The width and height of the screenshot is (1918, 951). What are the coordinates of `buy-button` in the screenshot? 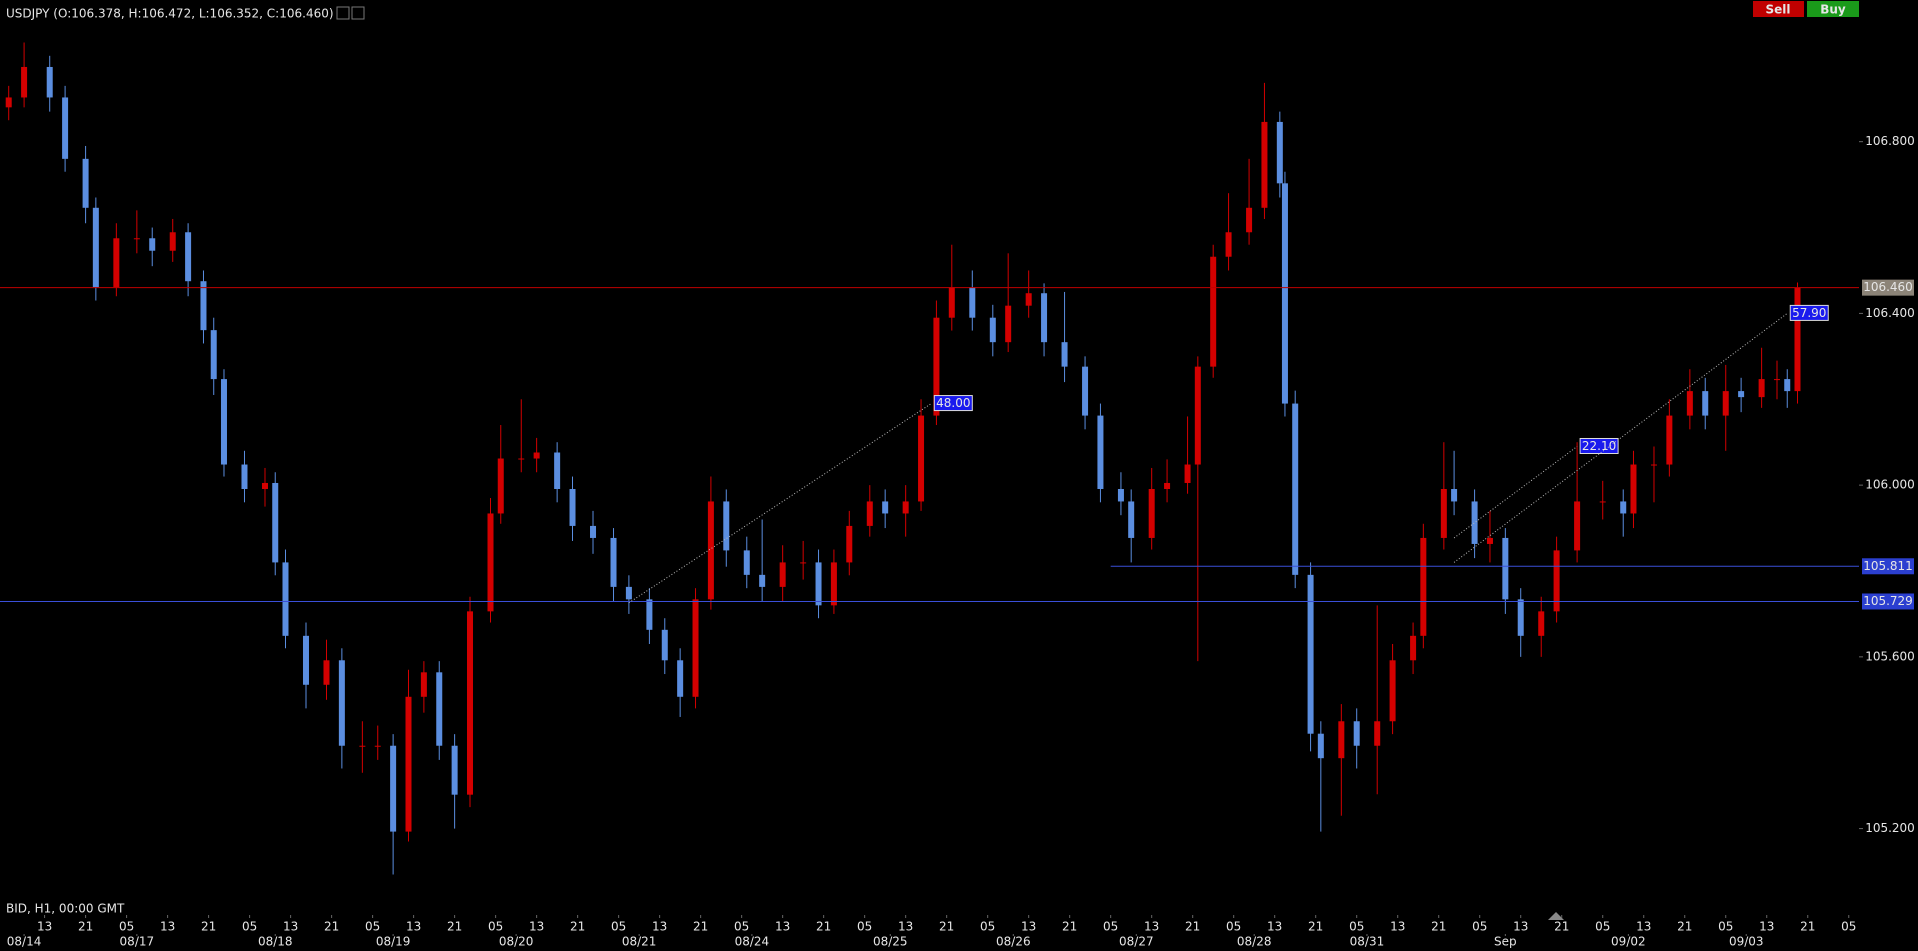 It's located at (1833, 9).